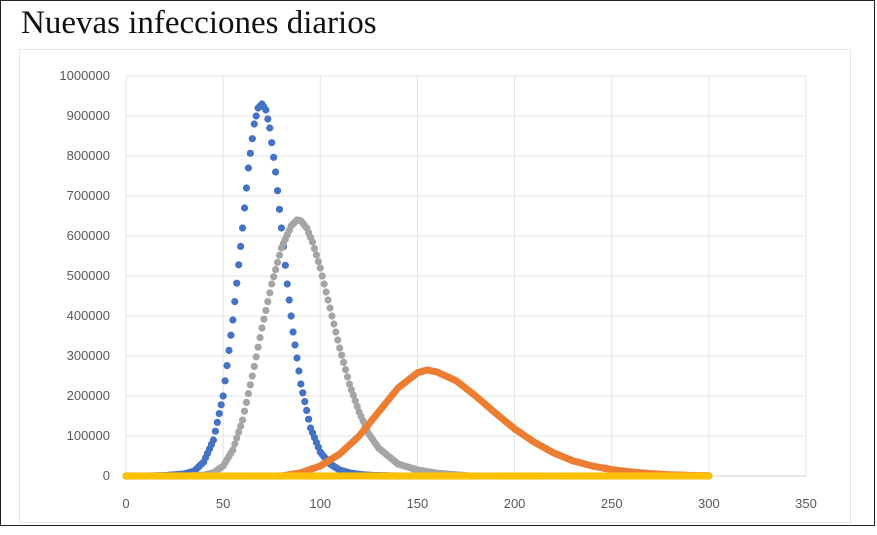 This screenshot has width=877, height=535. What do you see at coordinates (88, 395) in the screenshot?
I see `y-tick-label: 200000` at bounding box center [88, 395].